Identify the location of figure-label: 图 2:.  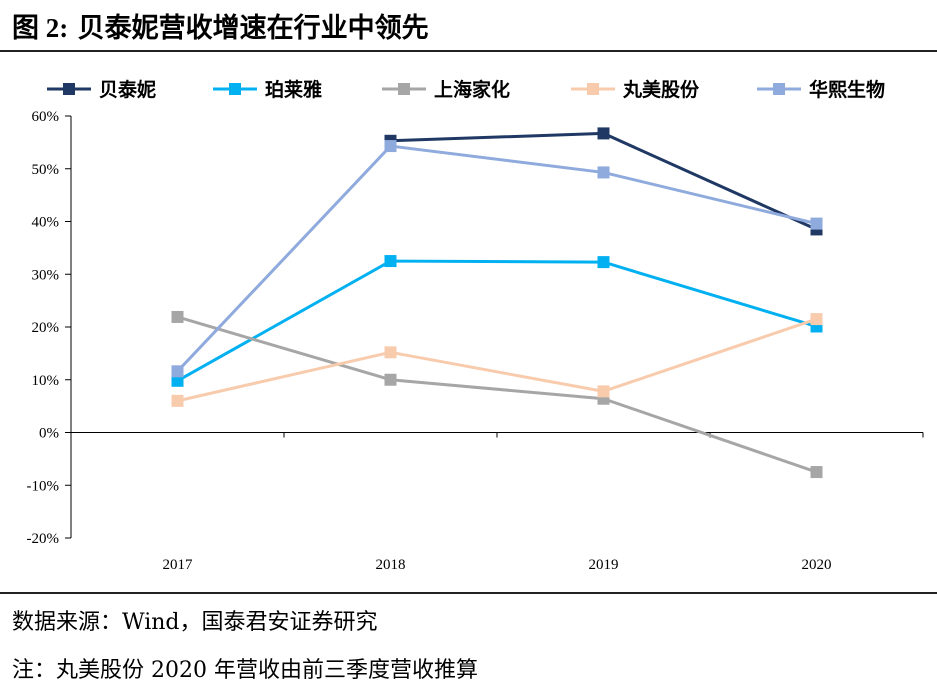
(40, 28).